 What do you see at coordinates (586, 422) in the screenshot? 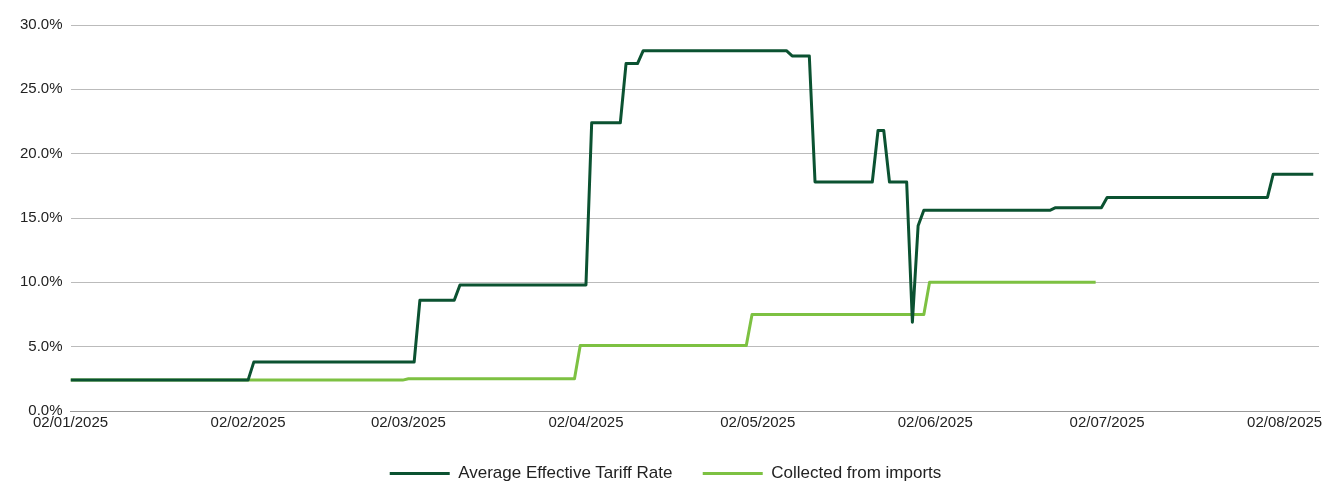
I see `x-tick-label: 02/04/2025` at bounding box center [586, 422].